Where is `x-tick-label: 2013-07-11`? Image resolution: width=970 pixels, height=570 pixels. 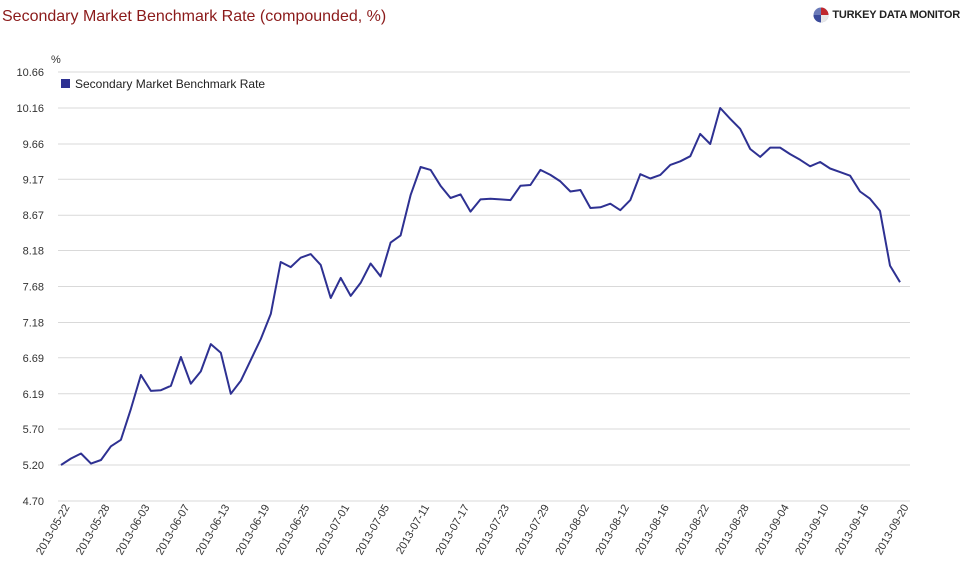 x-tick-label: 2013-07-11 is located at coordinates (413, 530).